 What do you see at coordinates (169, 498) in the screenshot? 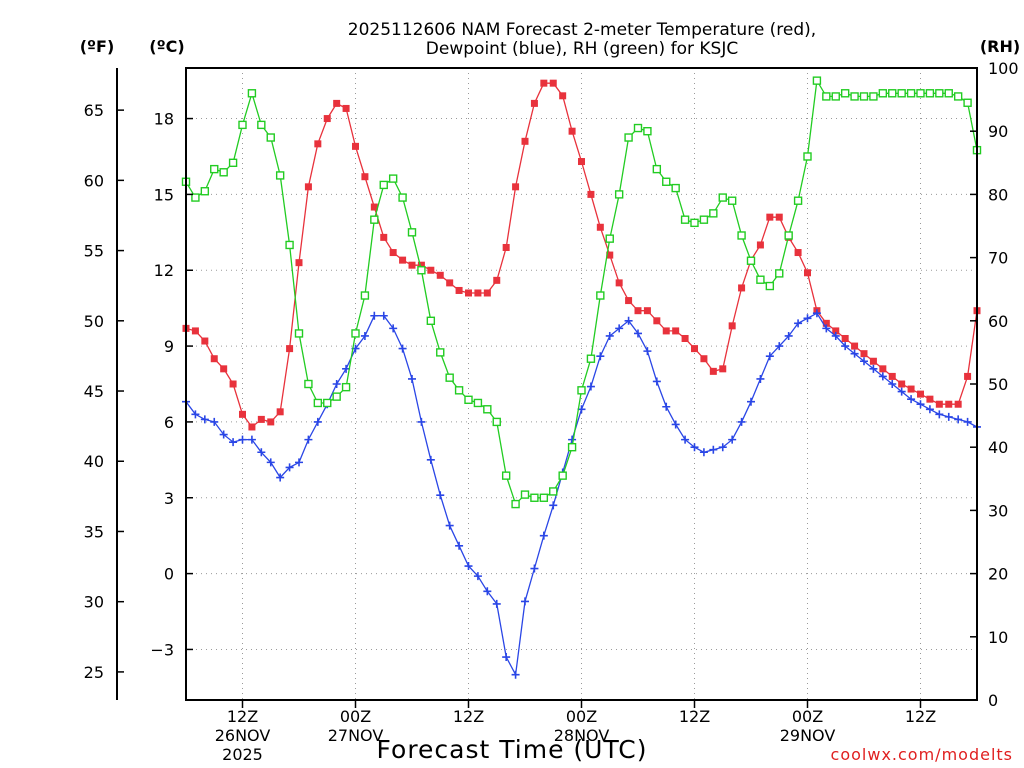
I see `celsius-tick-label: 3` at bounding box center [169, 498].